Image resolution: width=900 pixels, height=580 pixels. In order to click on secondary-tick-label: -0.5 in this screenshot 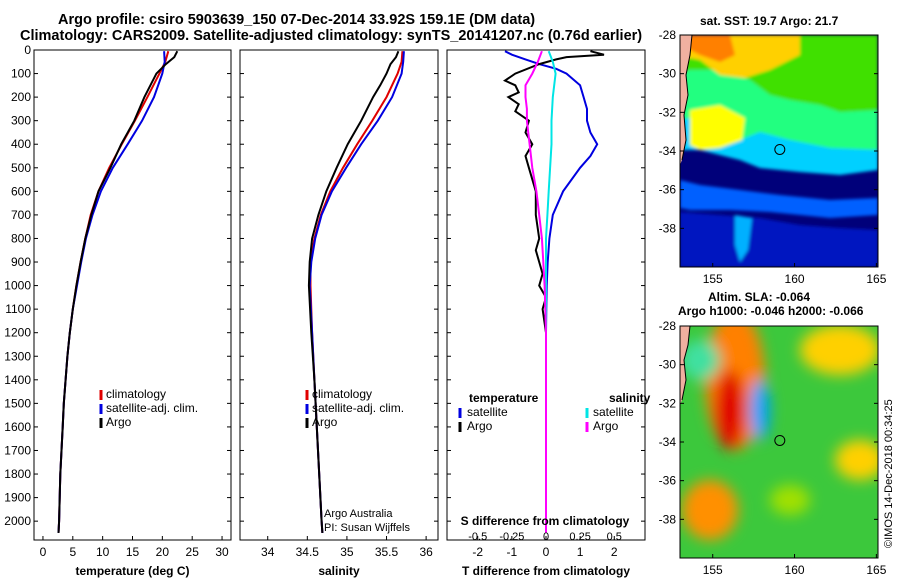, I will do `click(477, 537)`.